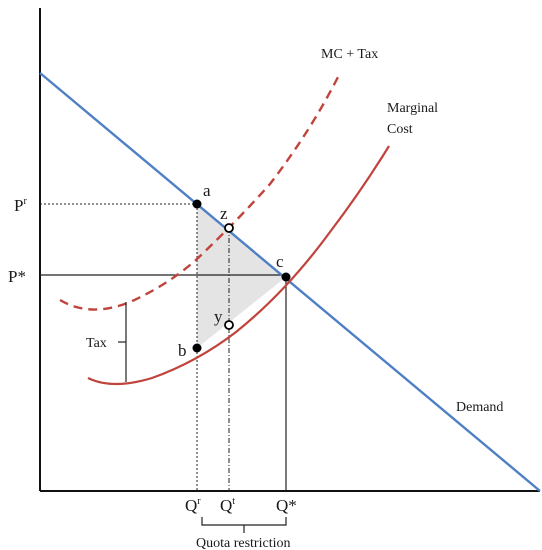 The image size is (542, 550). What do you see at coordinates (243, 543) in the screenshot?
I see `quota-label: Quota restriction` at bounding box center [243, 543].